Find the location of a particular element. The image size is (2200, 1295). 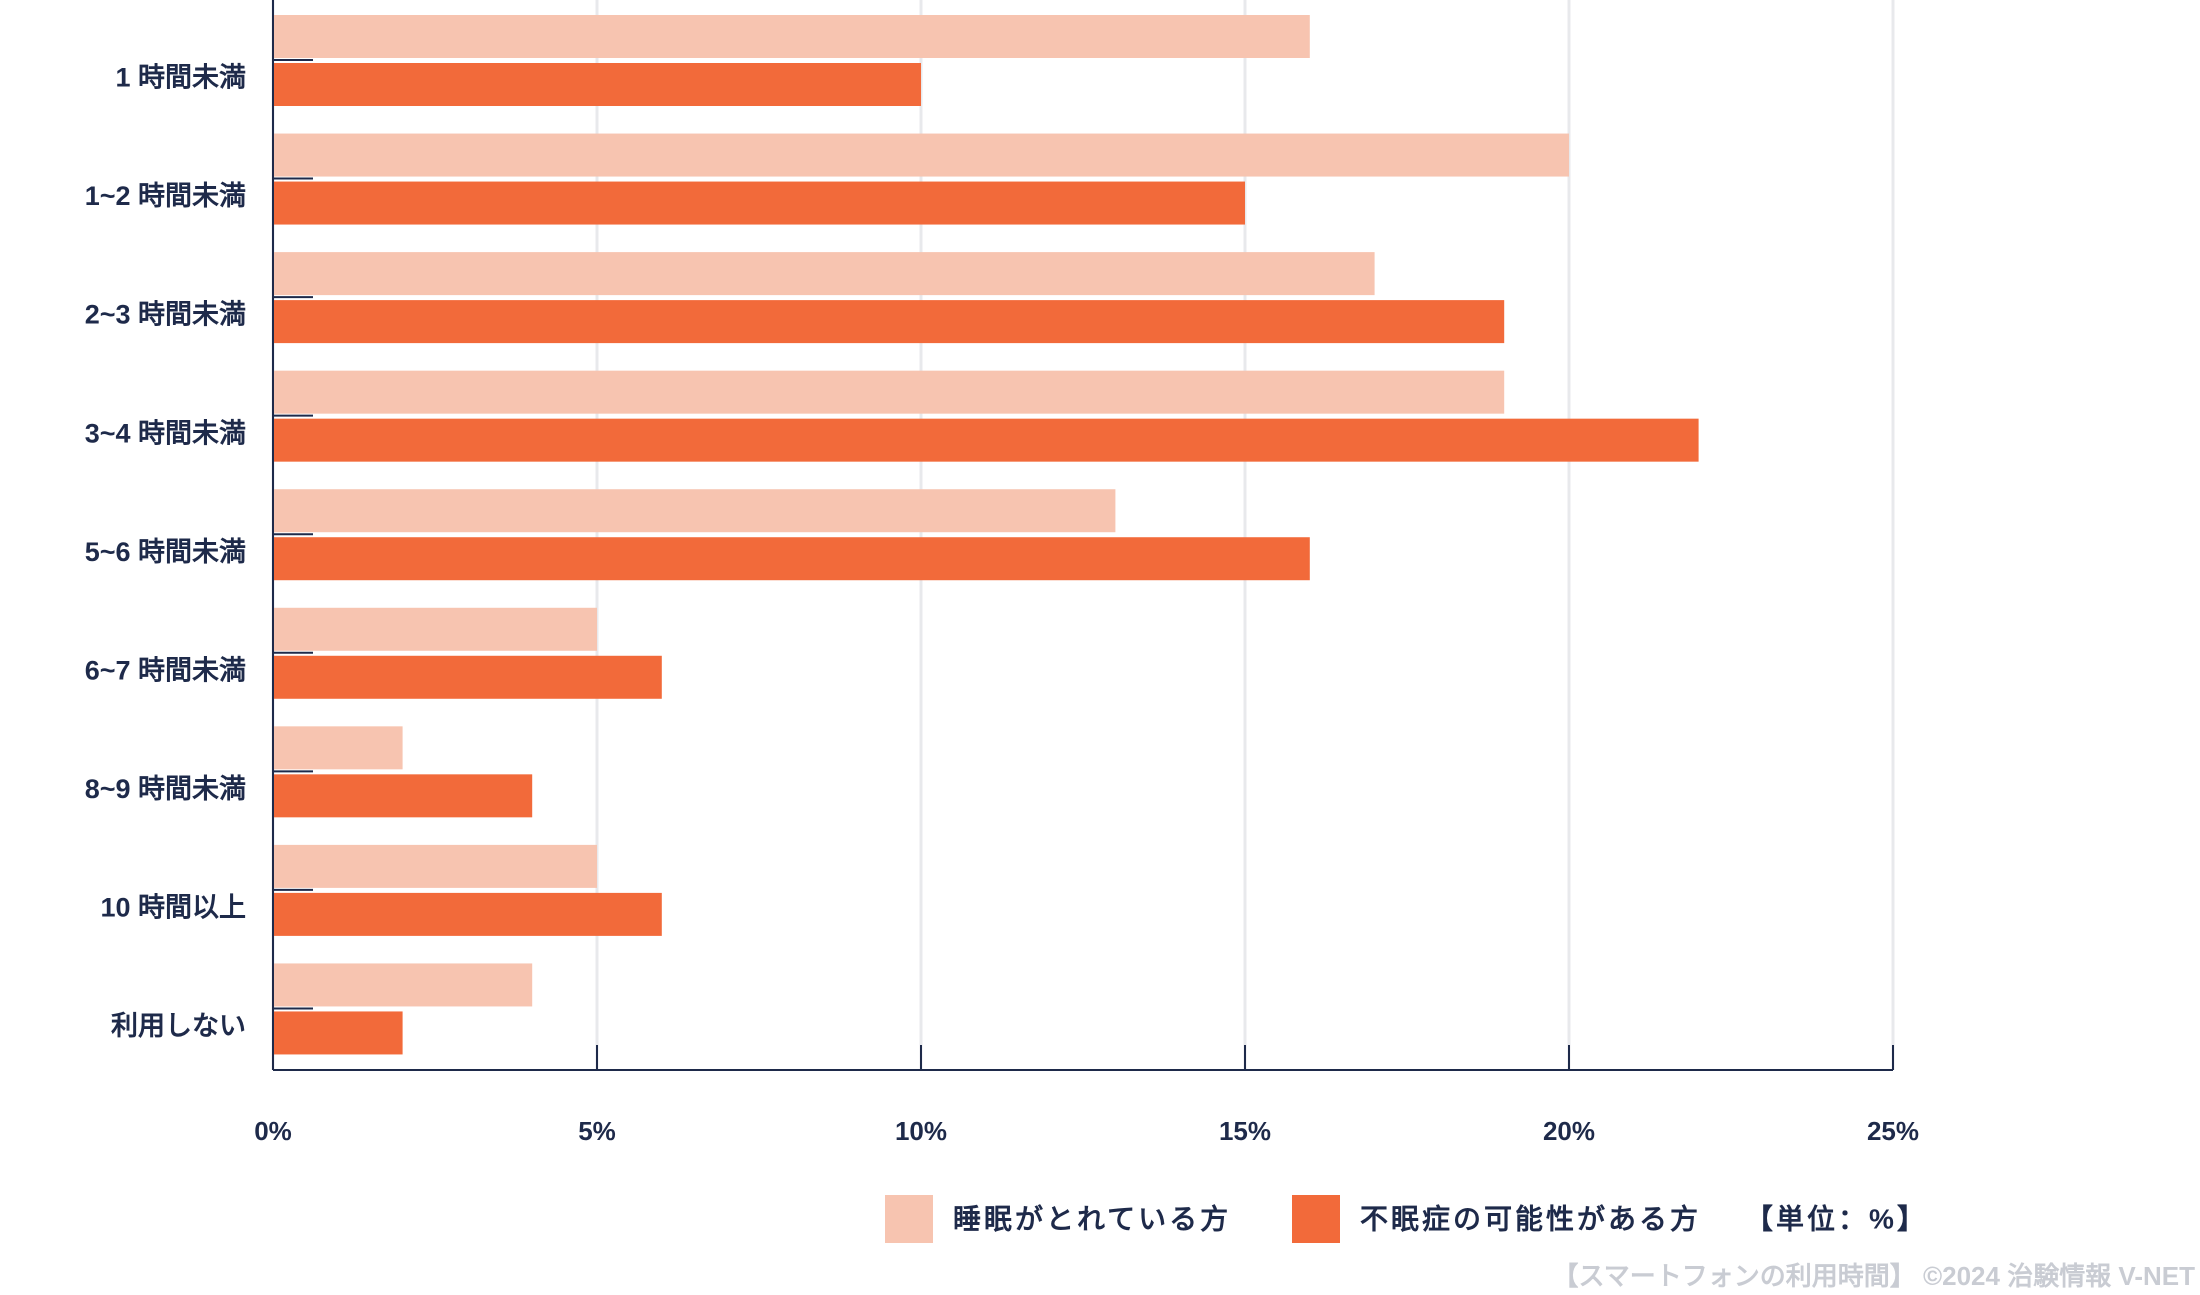

legend-label: 睡眠がとれている方 is located at coordinates (1092, 1218).